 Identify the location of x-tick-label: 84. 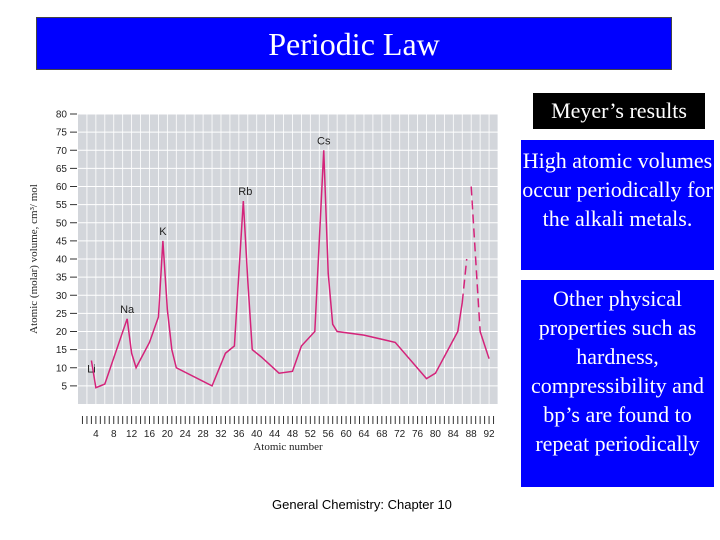
(454, 434).